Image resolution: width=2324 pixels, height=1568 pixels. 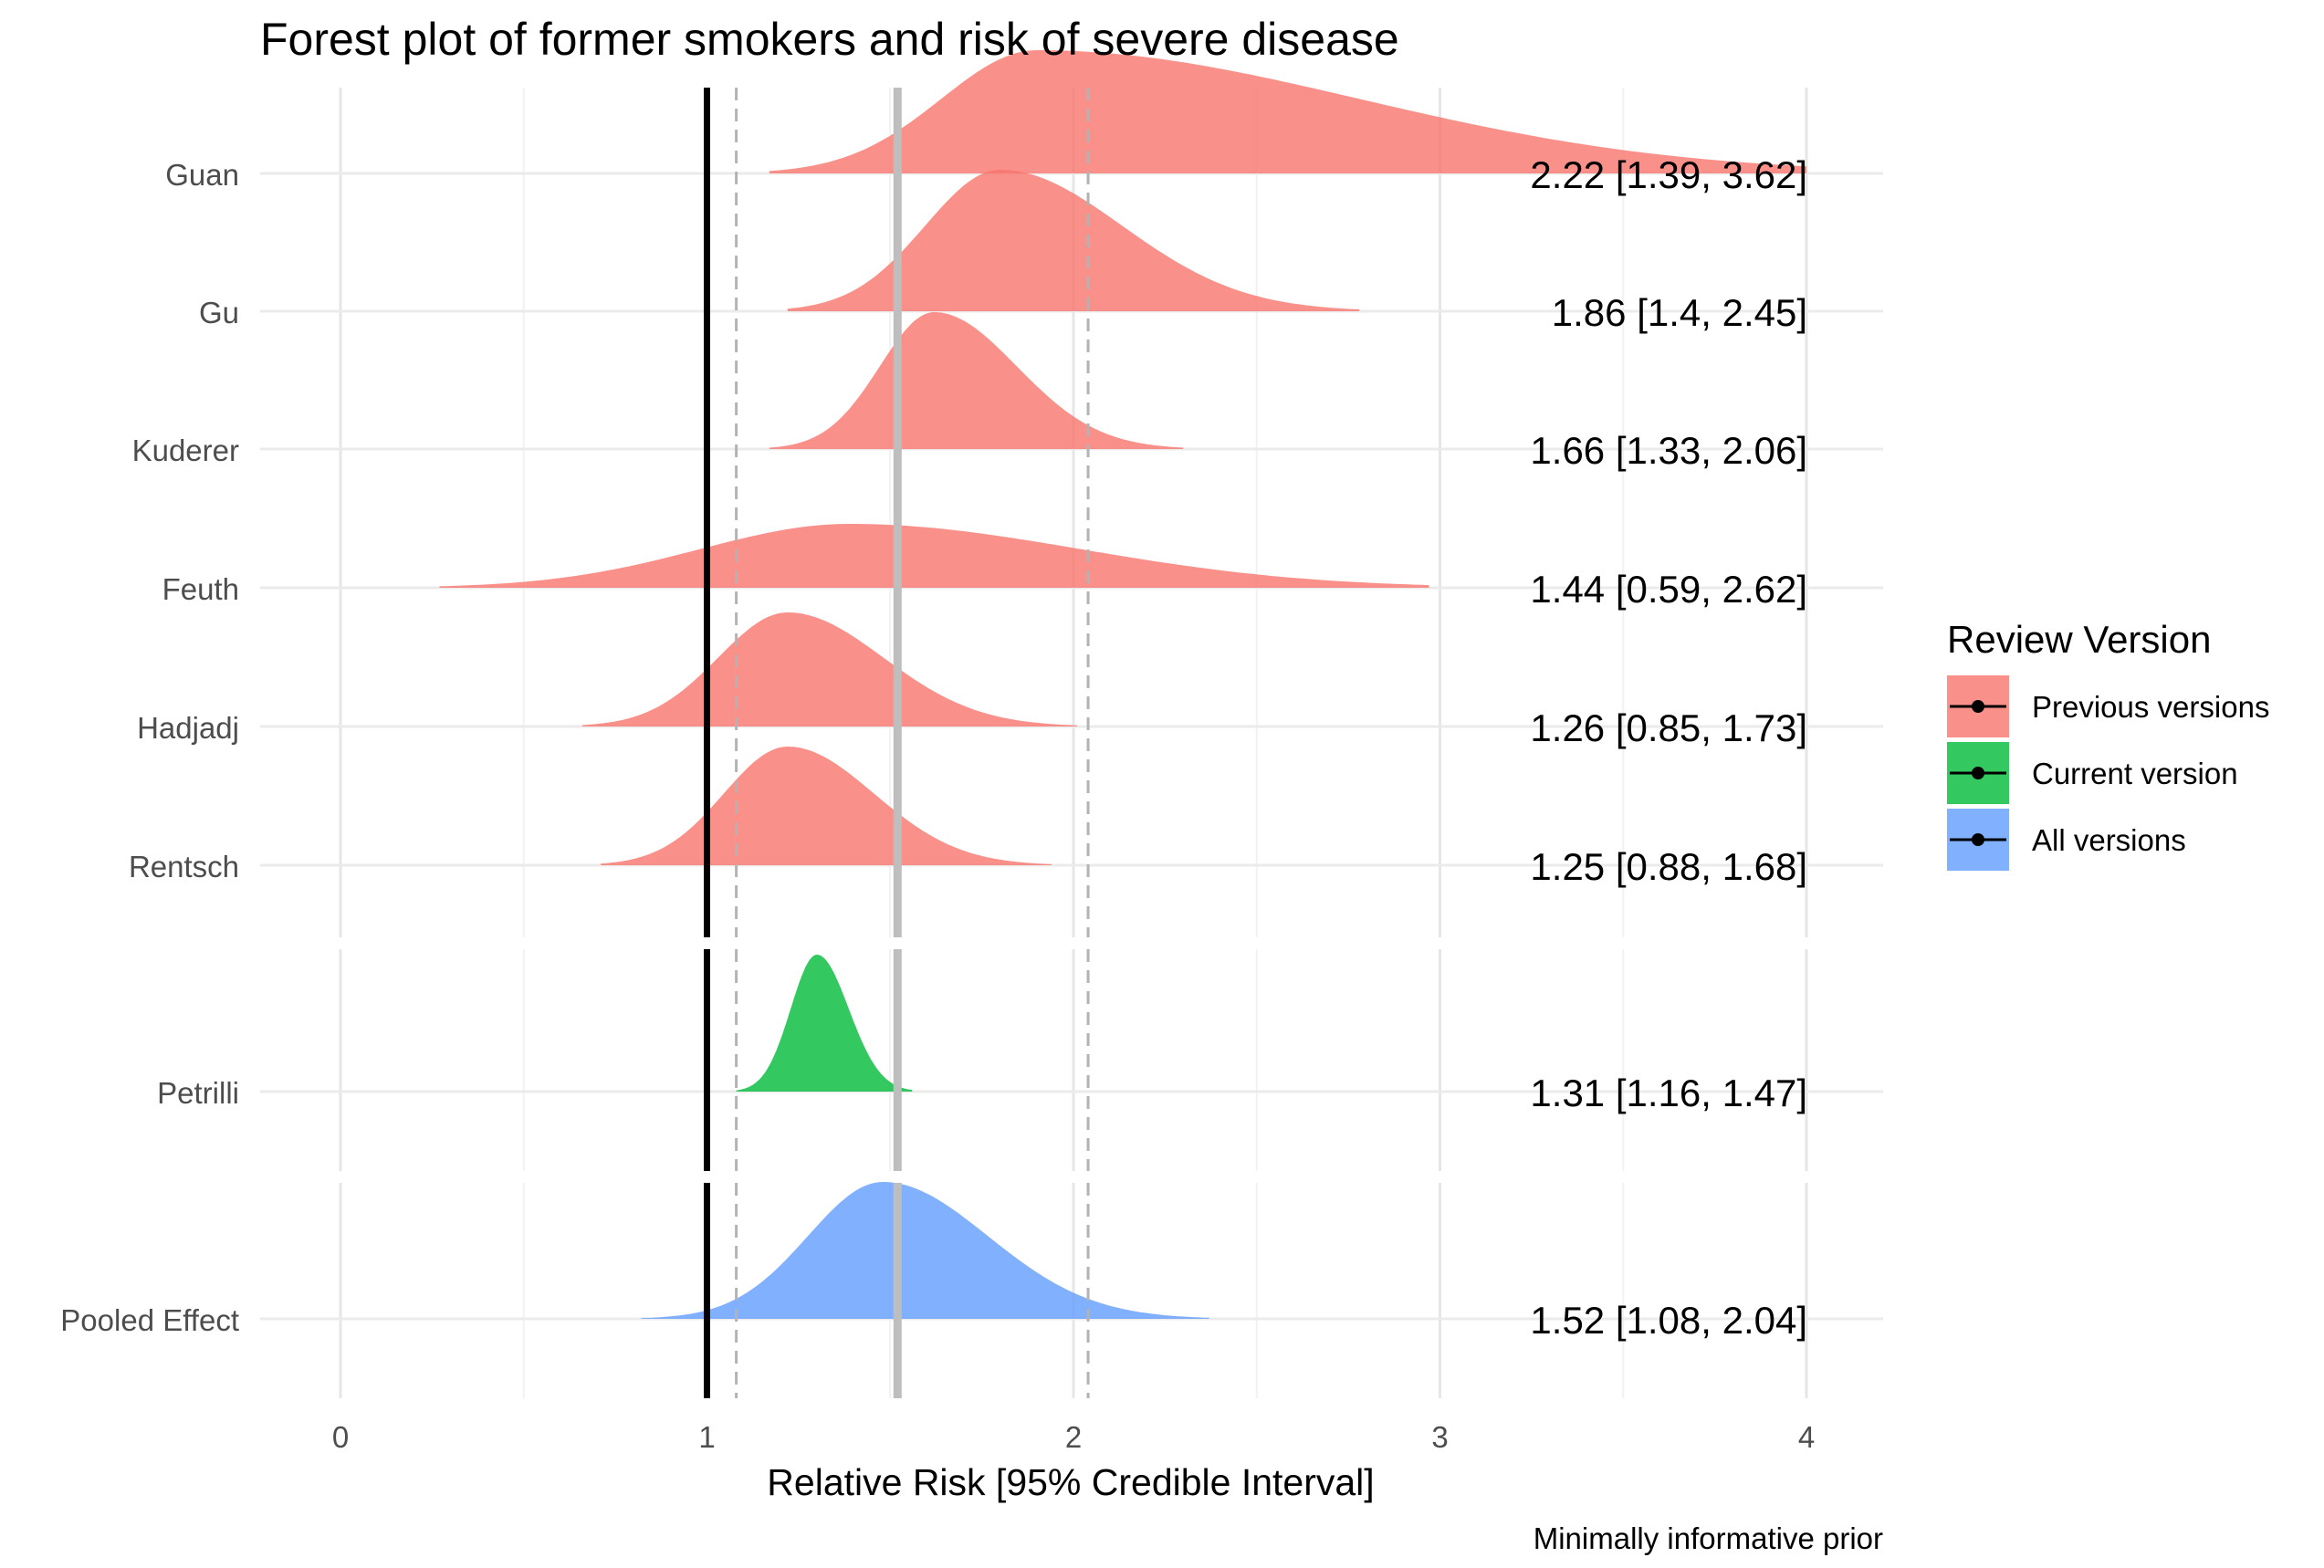 What do you see at coordinates (925, 1250) in the screenshot?
I see `density-pooled-effect` at bounding box center [925, 1250].